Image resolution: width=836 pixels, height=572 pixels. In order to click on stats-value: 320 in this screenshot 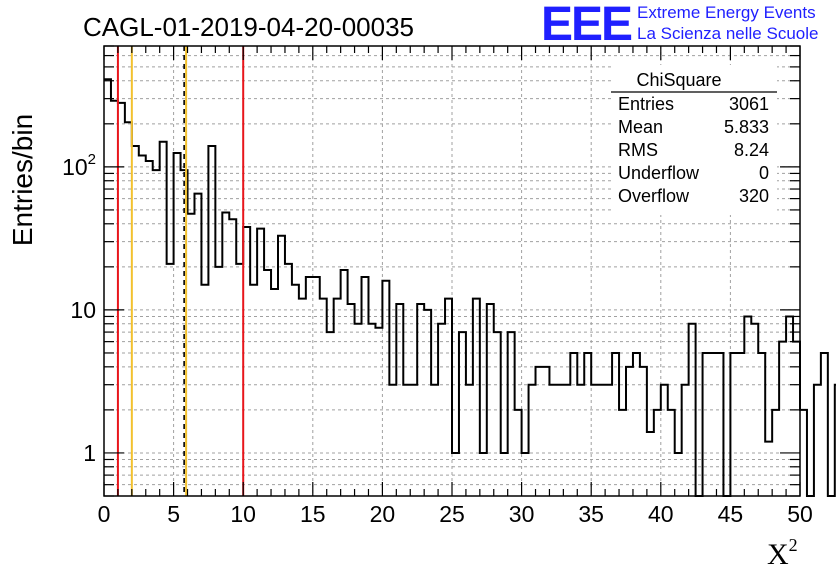, I will do `click(754, 196)`.